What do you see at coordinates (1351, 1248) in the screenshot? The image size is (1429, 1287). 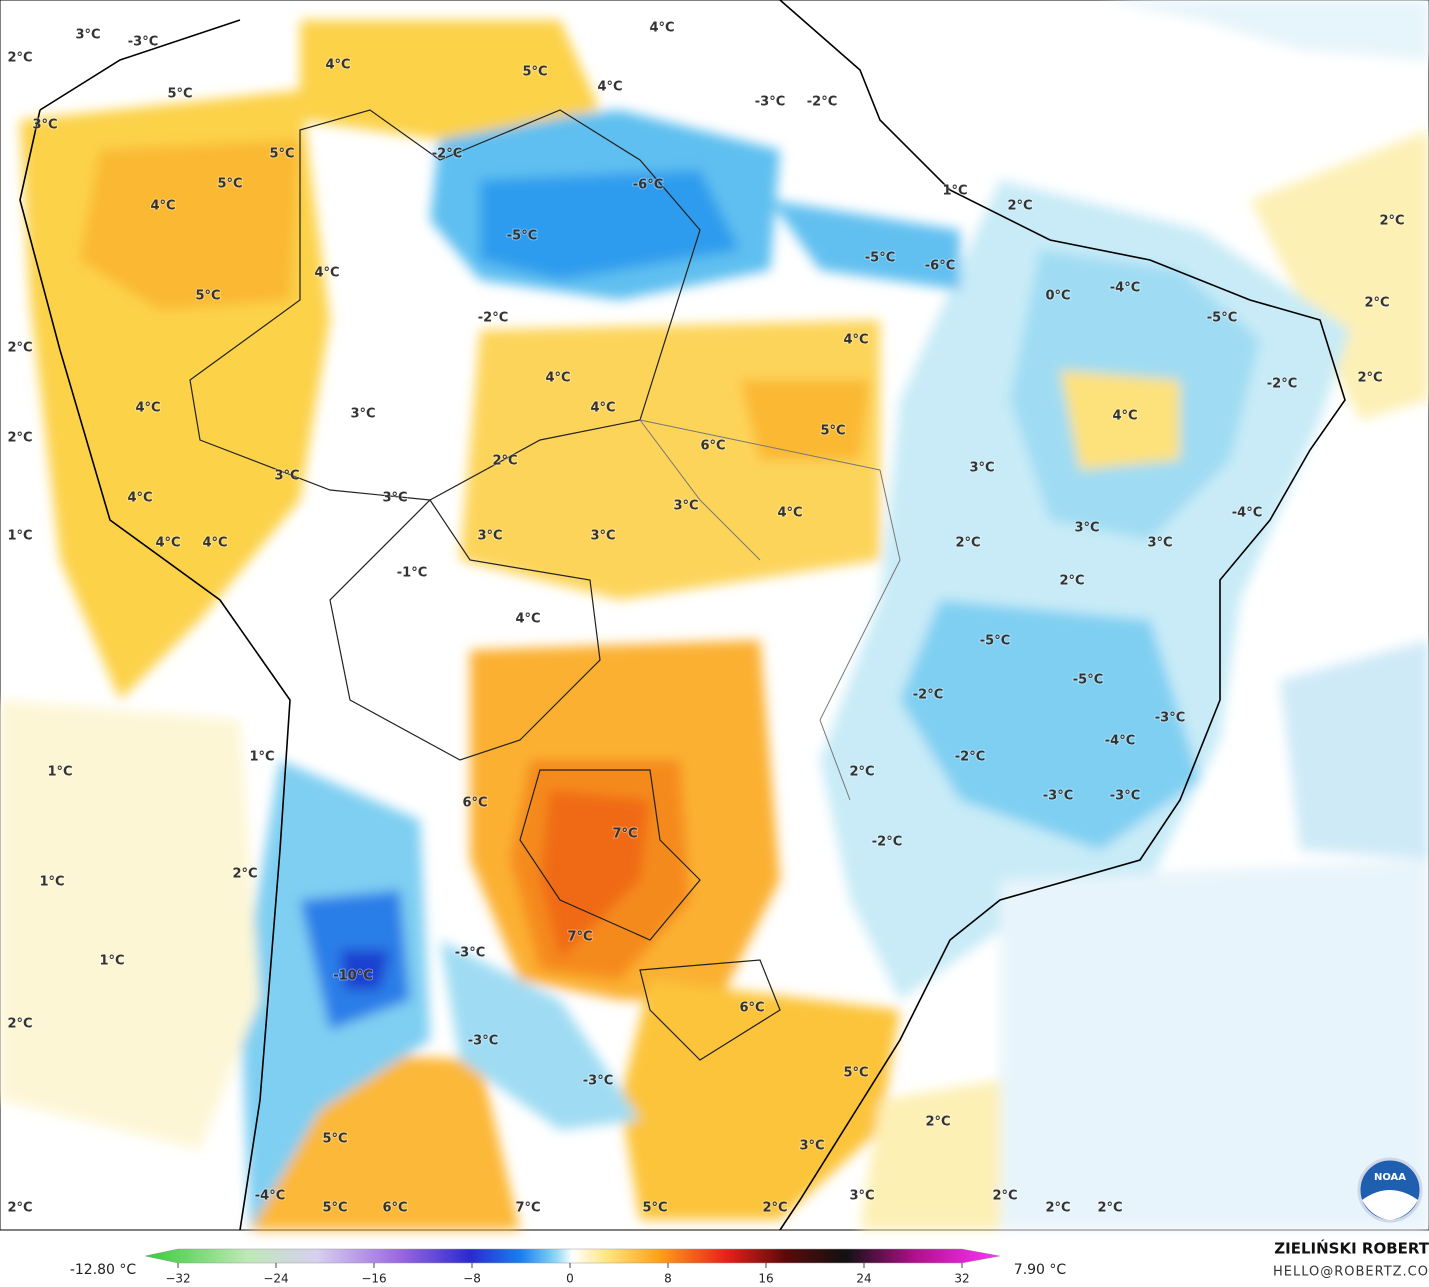 I see `author: ZIELIŃSKI ROBERT` at bounding box center [1351, 1248].